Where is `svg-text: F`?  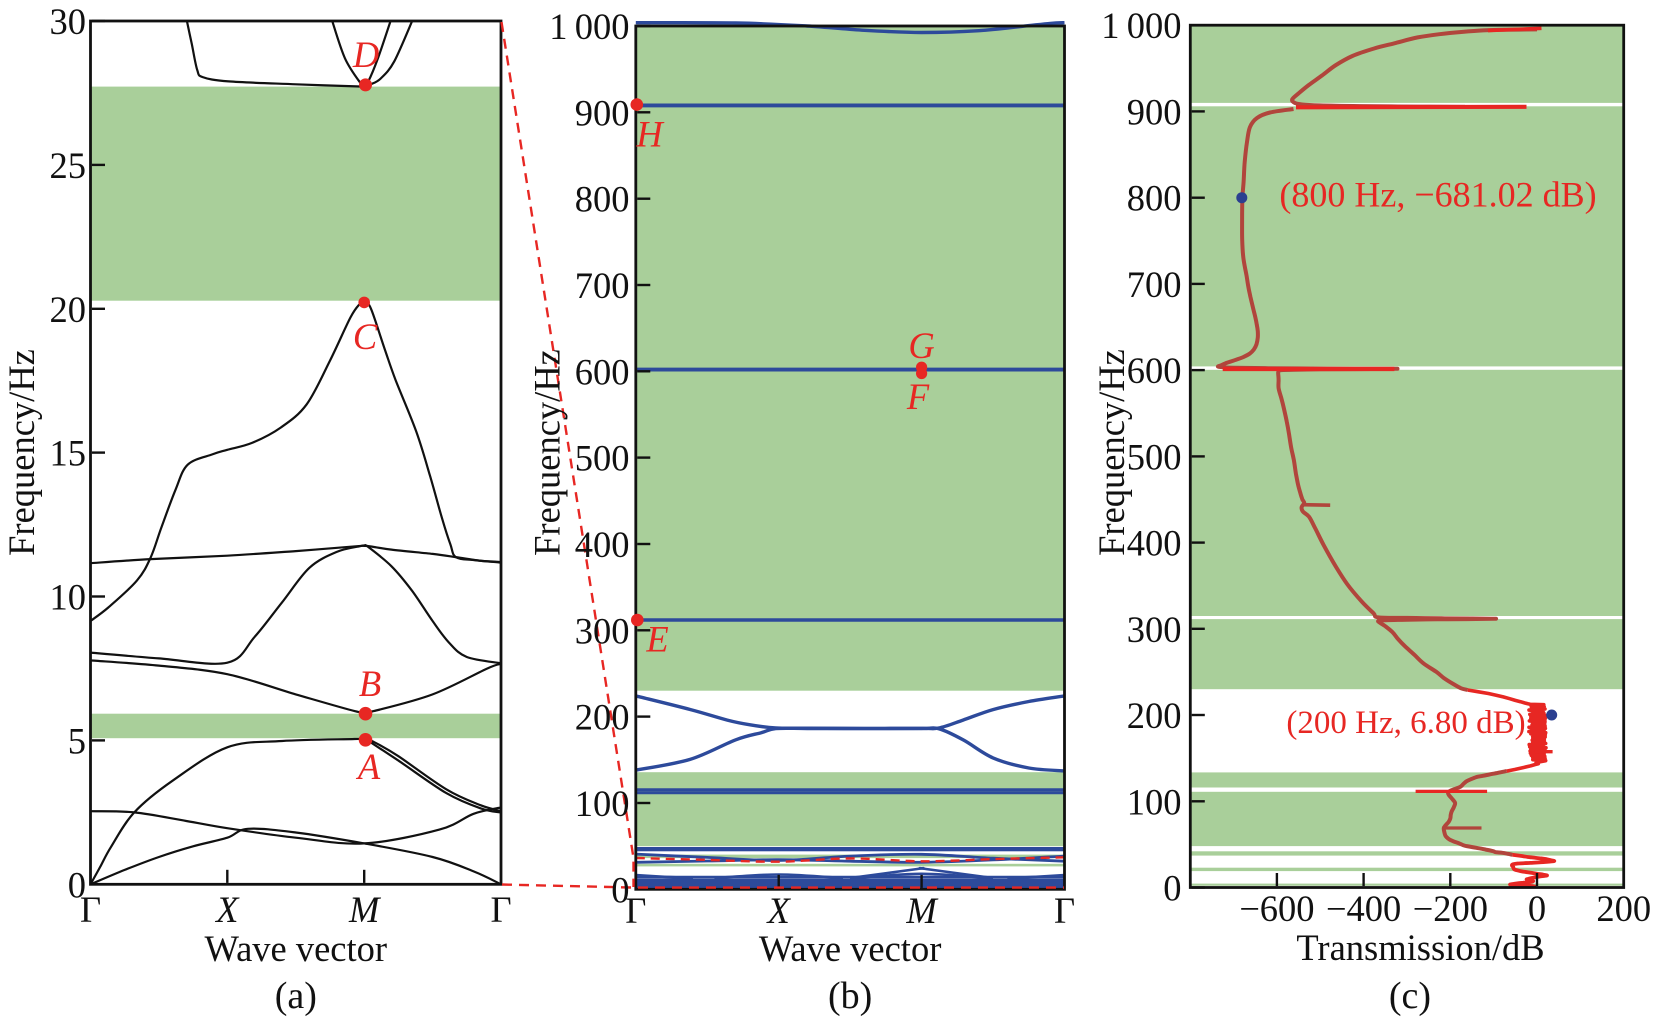
svg-text: F is located at coordinates (918, 396).